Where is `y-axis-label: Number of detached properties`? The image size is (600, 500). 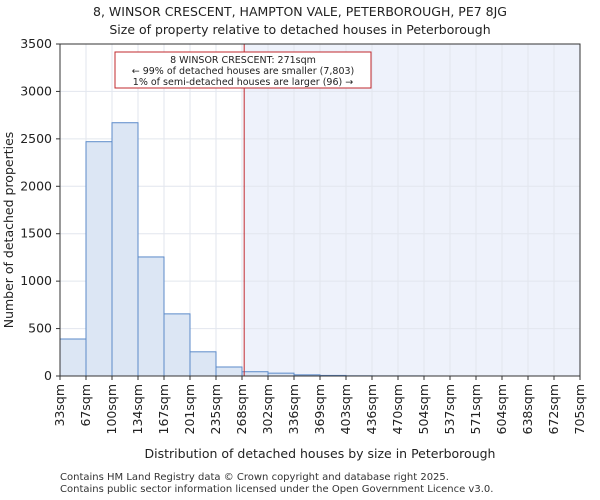 y-axis-label: Number of detached properties is located at coordinates (8, 230).